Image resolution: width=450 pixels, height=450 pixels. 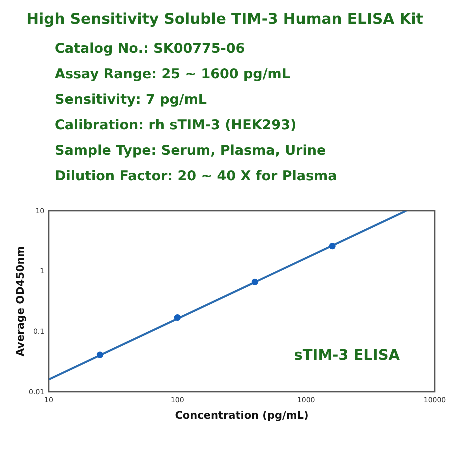 What do you see at coordinates (225, 19) in the screenshot?
I see `chart-title: High Sensitivity Soluble TIM-3 Human ELISA Kit` at bounding box center [225, 19].